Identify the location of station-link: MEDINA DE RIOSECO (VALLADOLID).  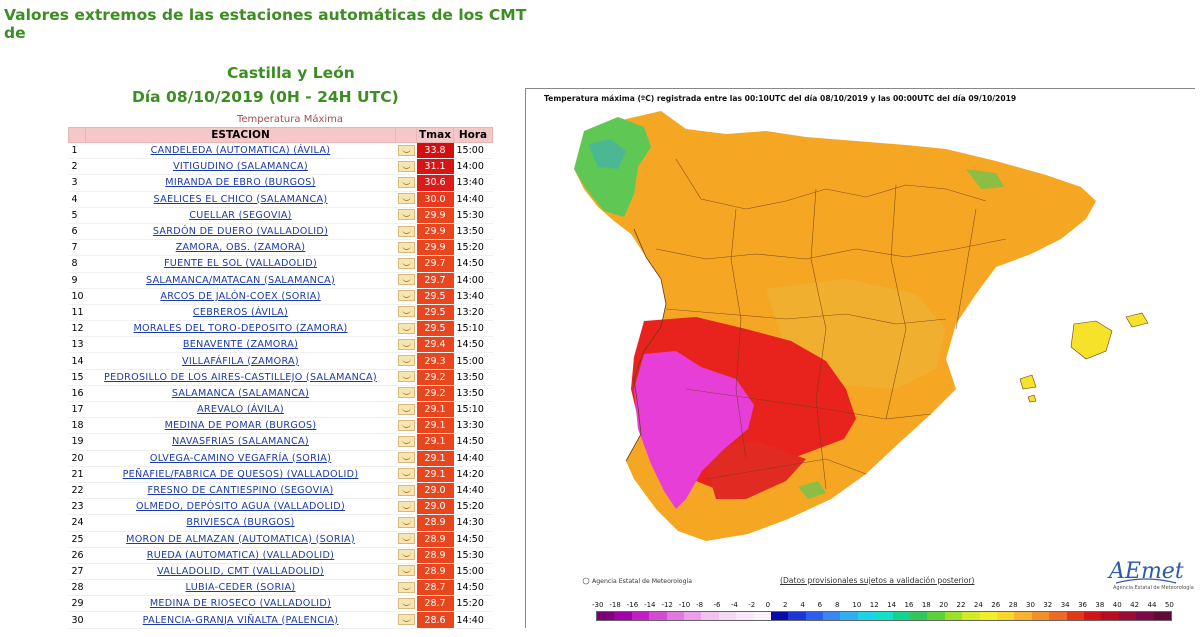
(240, 604).